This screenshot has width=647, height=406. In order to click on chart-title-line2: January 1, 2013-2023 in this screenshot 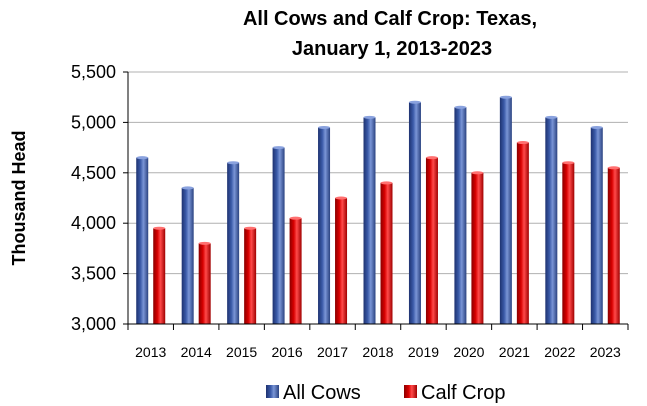, I will do `click(392, 49)`.